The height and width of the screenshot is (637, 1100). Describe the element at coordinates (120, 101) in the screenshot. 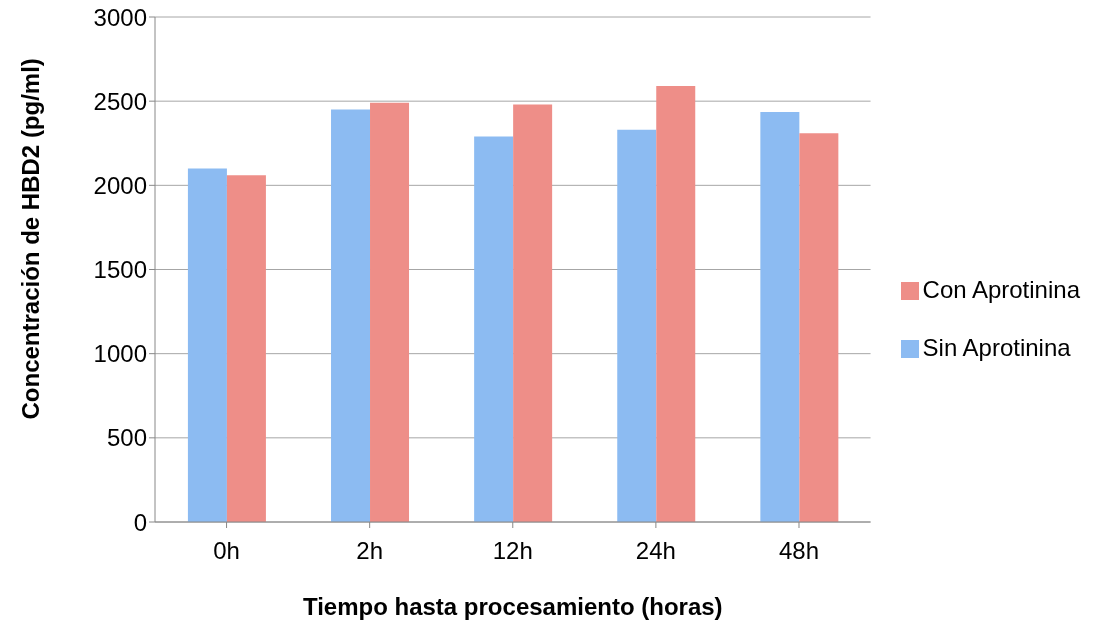

I see `y-tick-label: 2500` at that location.